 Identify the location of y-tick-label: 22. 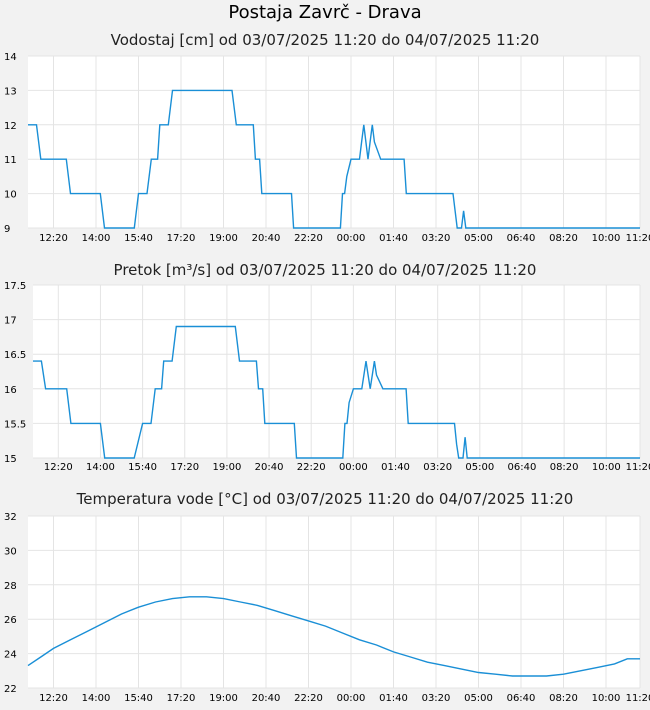
(10, 689).